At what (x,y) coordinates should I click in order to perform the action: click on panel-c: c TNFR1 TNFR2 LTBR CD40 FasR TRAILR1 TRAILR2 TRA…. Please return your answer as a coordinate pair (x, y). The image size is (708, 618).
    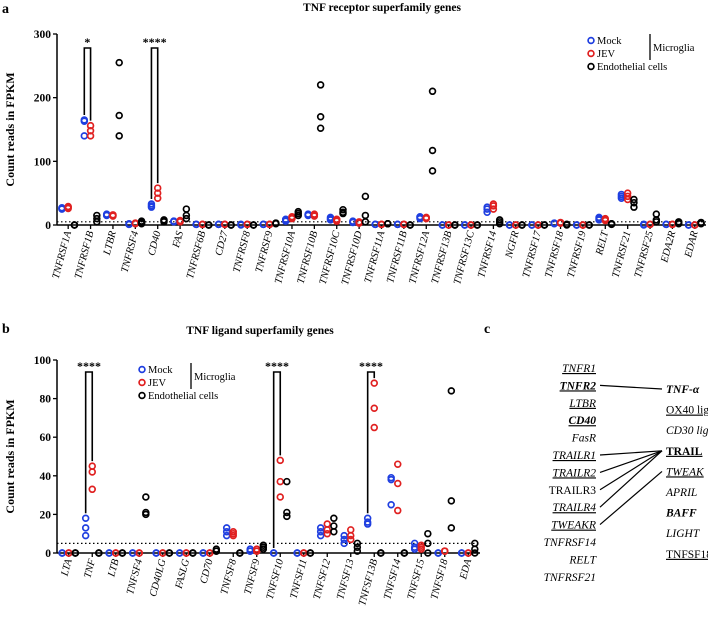
    Looking at the image, I should click on (596, 453).